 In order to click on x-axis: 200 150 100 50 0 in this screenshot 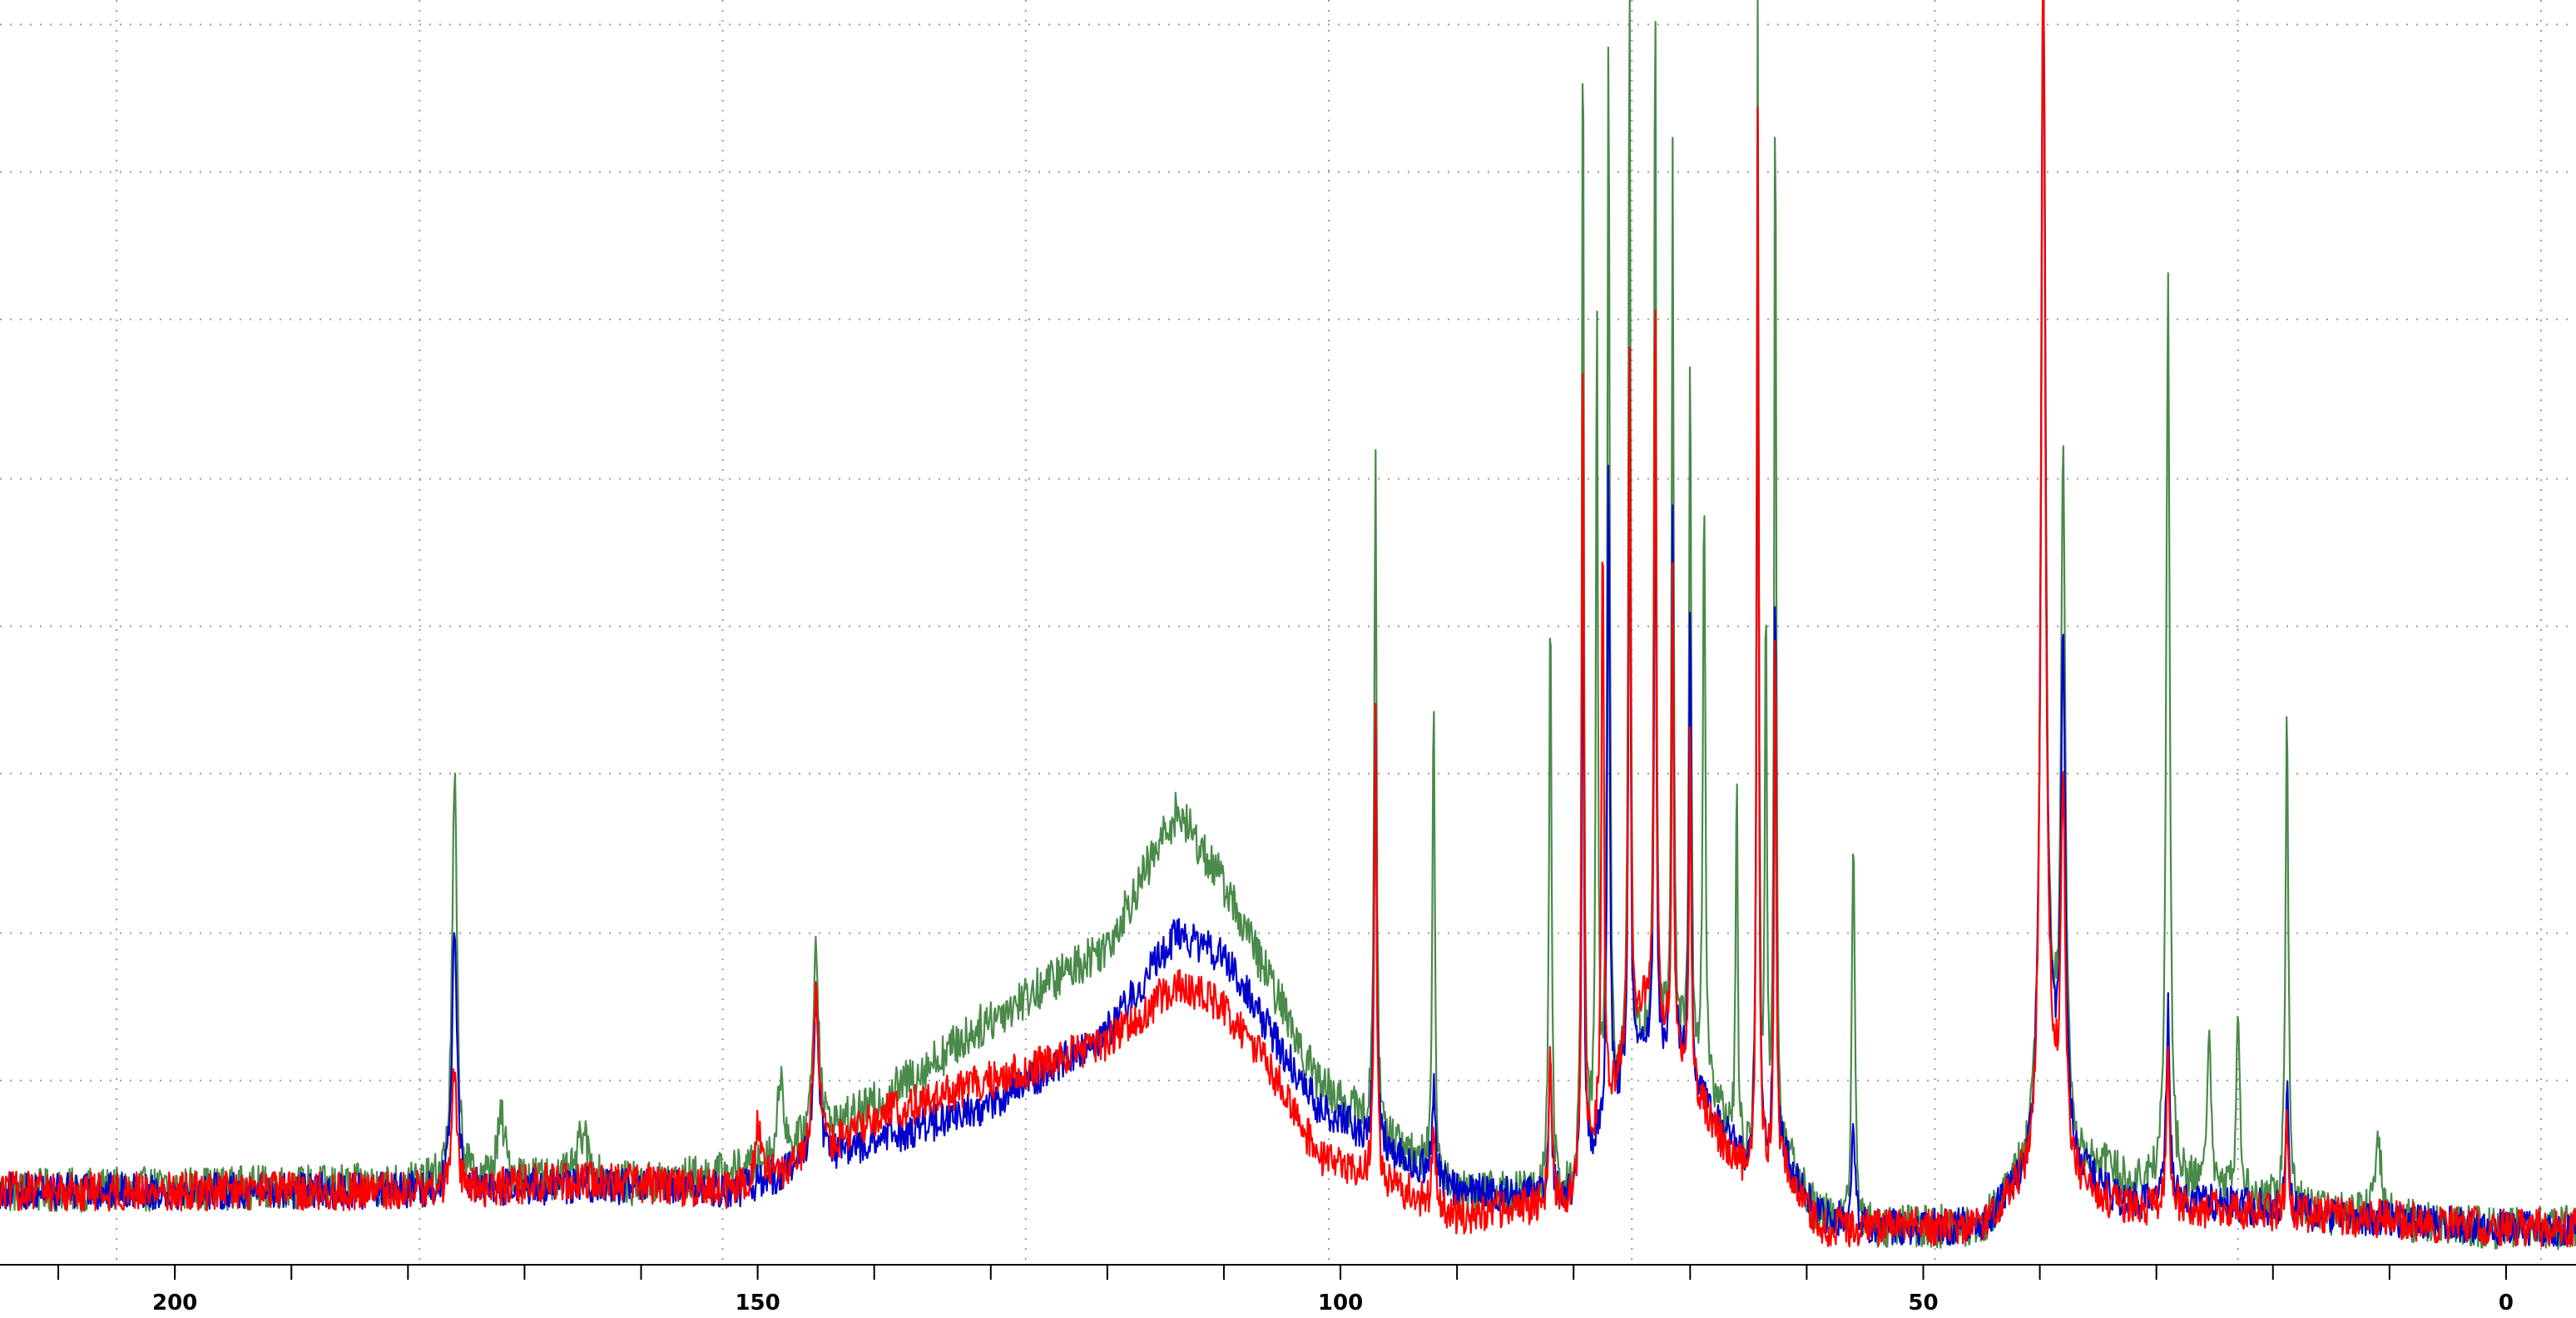, I will do `click(1288, 1290)`.